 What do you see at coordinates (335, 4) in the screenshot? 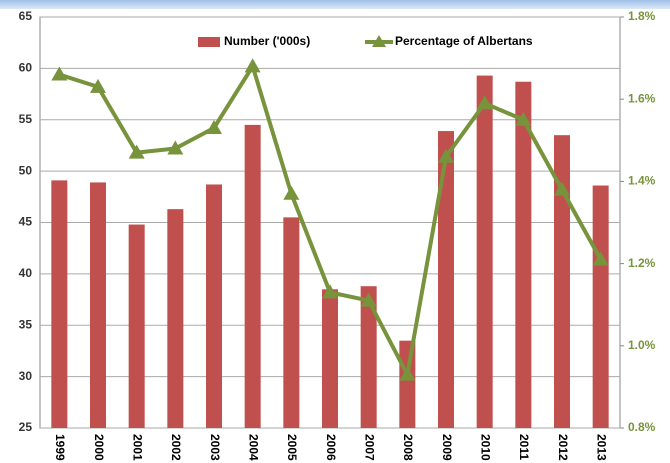
I see `header-bar` at bounding box center [335, 4].